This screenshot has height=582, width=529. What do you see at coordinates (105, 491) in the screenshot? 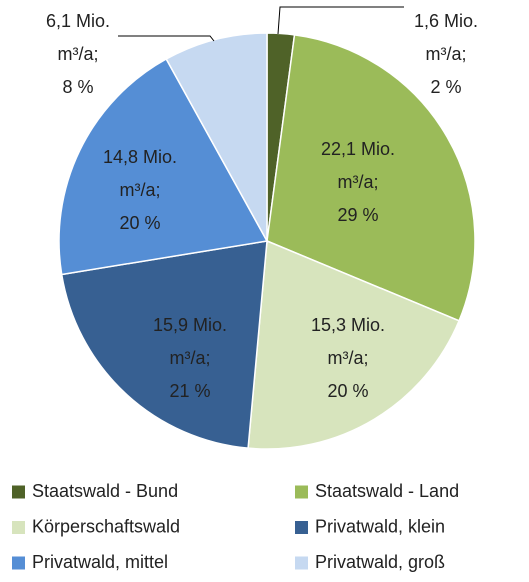
I see `legend-label: Staatswald - Bund` at bounding box center [105, 491].